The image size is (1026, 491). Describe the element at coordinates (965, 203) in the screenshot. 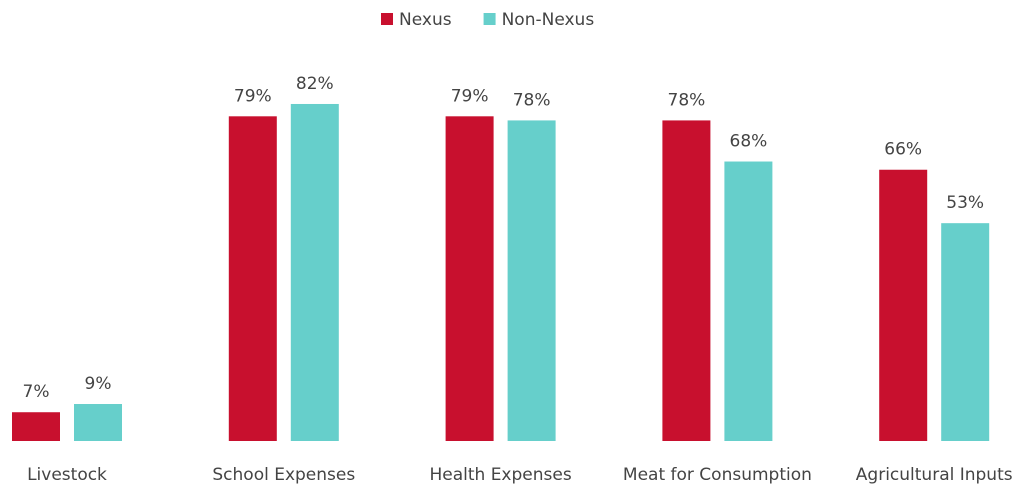

I see `value-label: 53%` at that location.